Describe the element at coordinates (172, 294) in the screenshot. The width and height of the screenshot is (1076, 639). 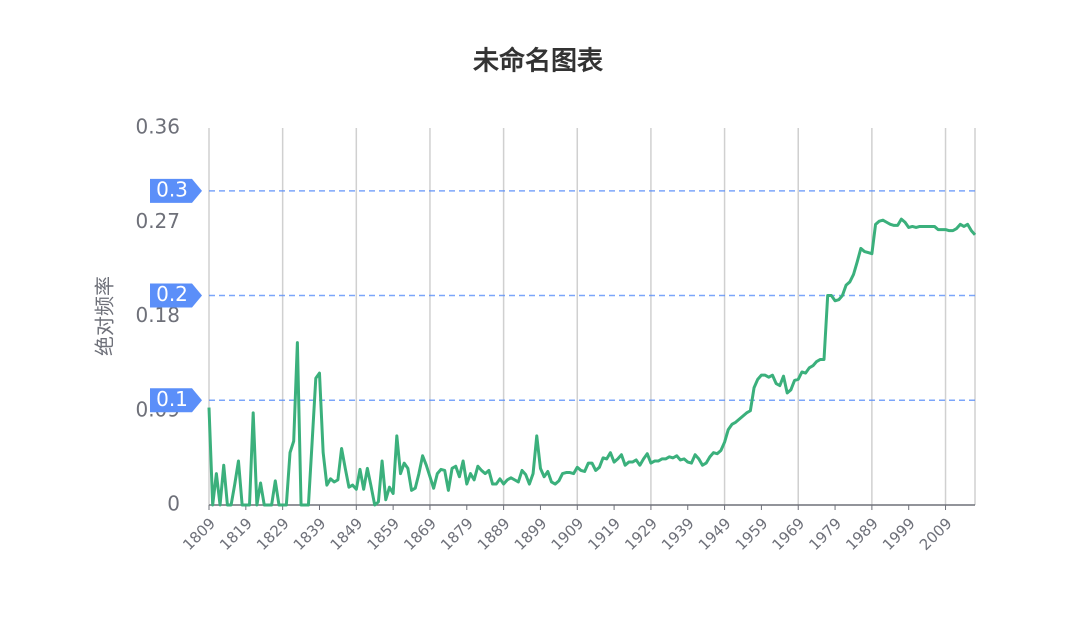
I see `reference-label: 0.2` at that location.